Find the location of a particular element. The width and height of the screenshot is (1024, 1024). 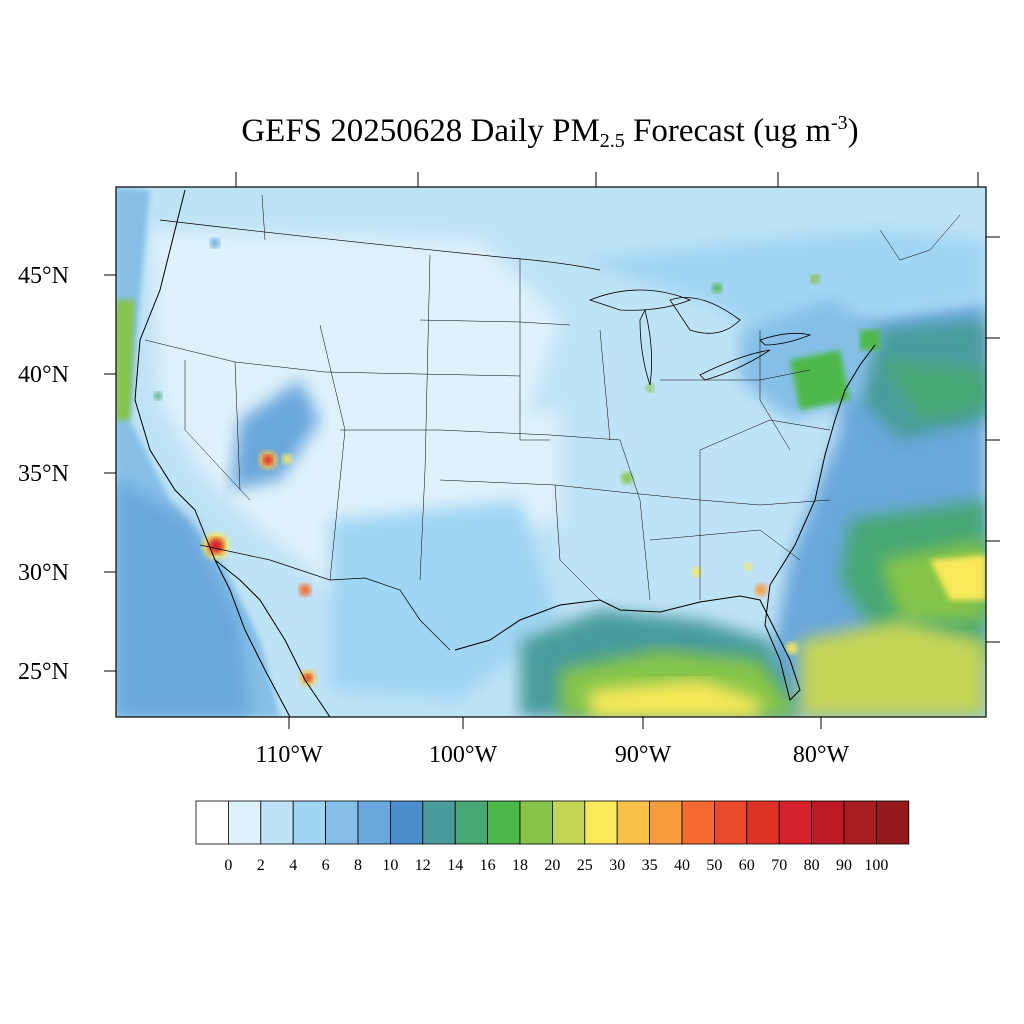

colorbar-label: 60 is located at coordinates (747, 865).